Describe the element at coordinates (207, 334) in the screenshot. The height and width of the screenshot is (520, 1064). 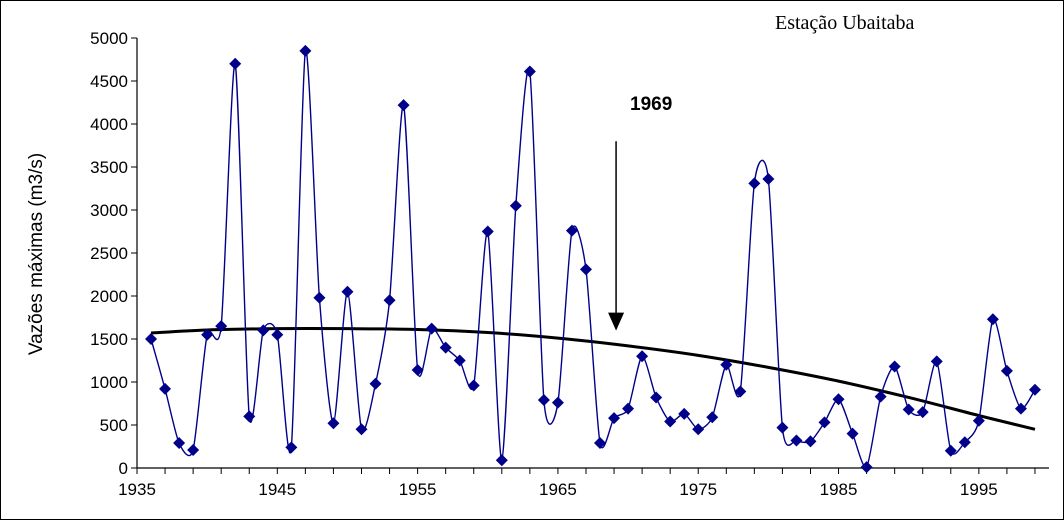
I see `point-1940` at that location.